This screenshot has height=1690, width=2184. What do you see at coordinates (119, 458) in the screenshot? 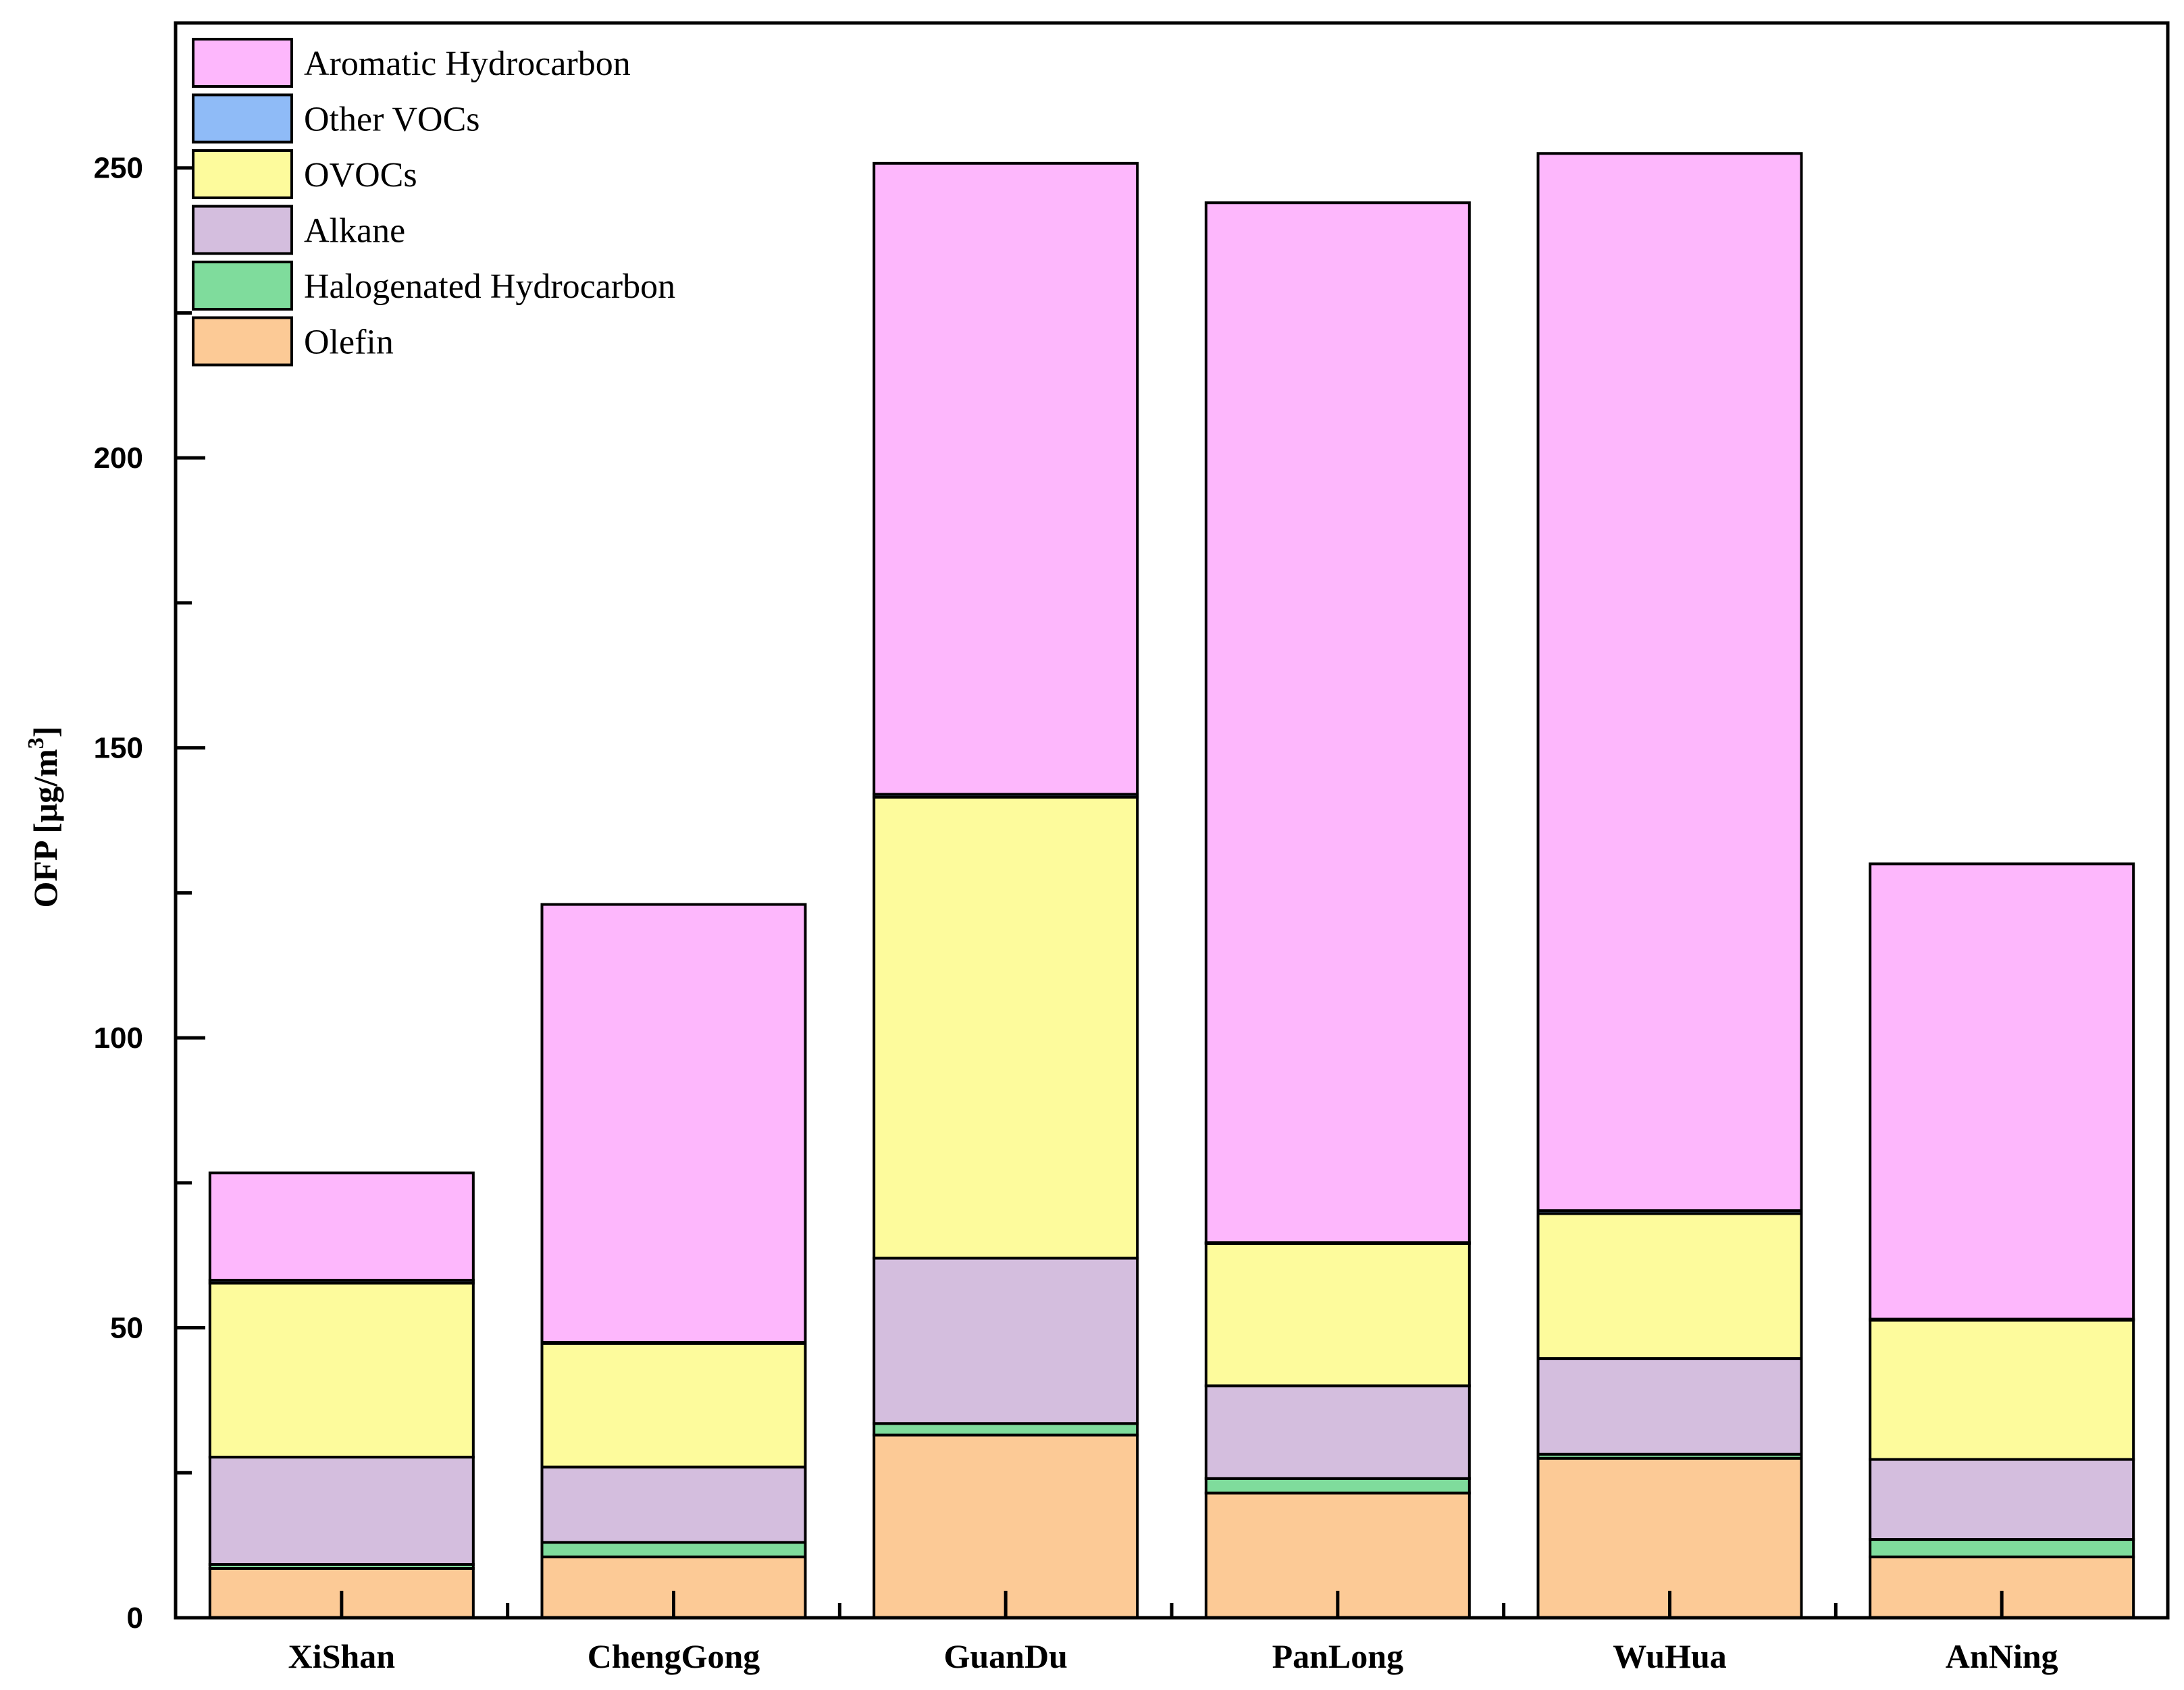
I see `y-tick-label: 200` at bounding box center [119, 458].